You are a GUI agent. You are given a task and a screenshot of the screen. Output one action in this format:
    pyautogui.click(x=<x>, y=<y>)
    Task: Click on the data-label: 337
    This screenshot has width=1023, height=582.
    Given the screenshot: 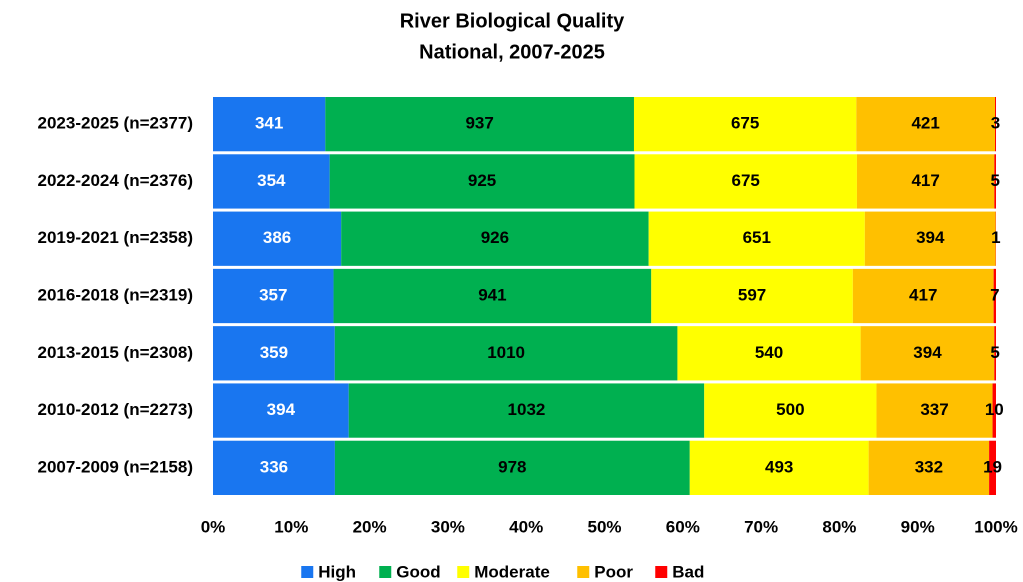 What is the action you would take?
    pyautogui.click(x=934, y=409)
    